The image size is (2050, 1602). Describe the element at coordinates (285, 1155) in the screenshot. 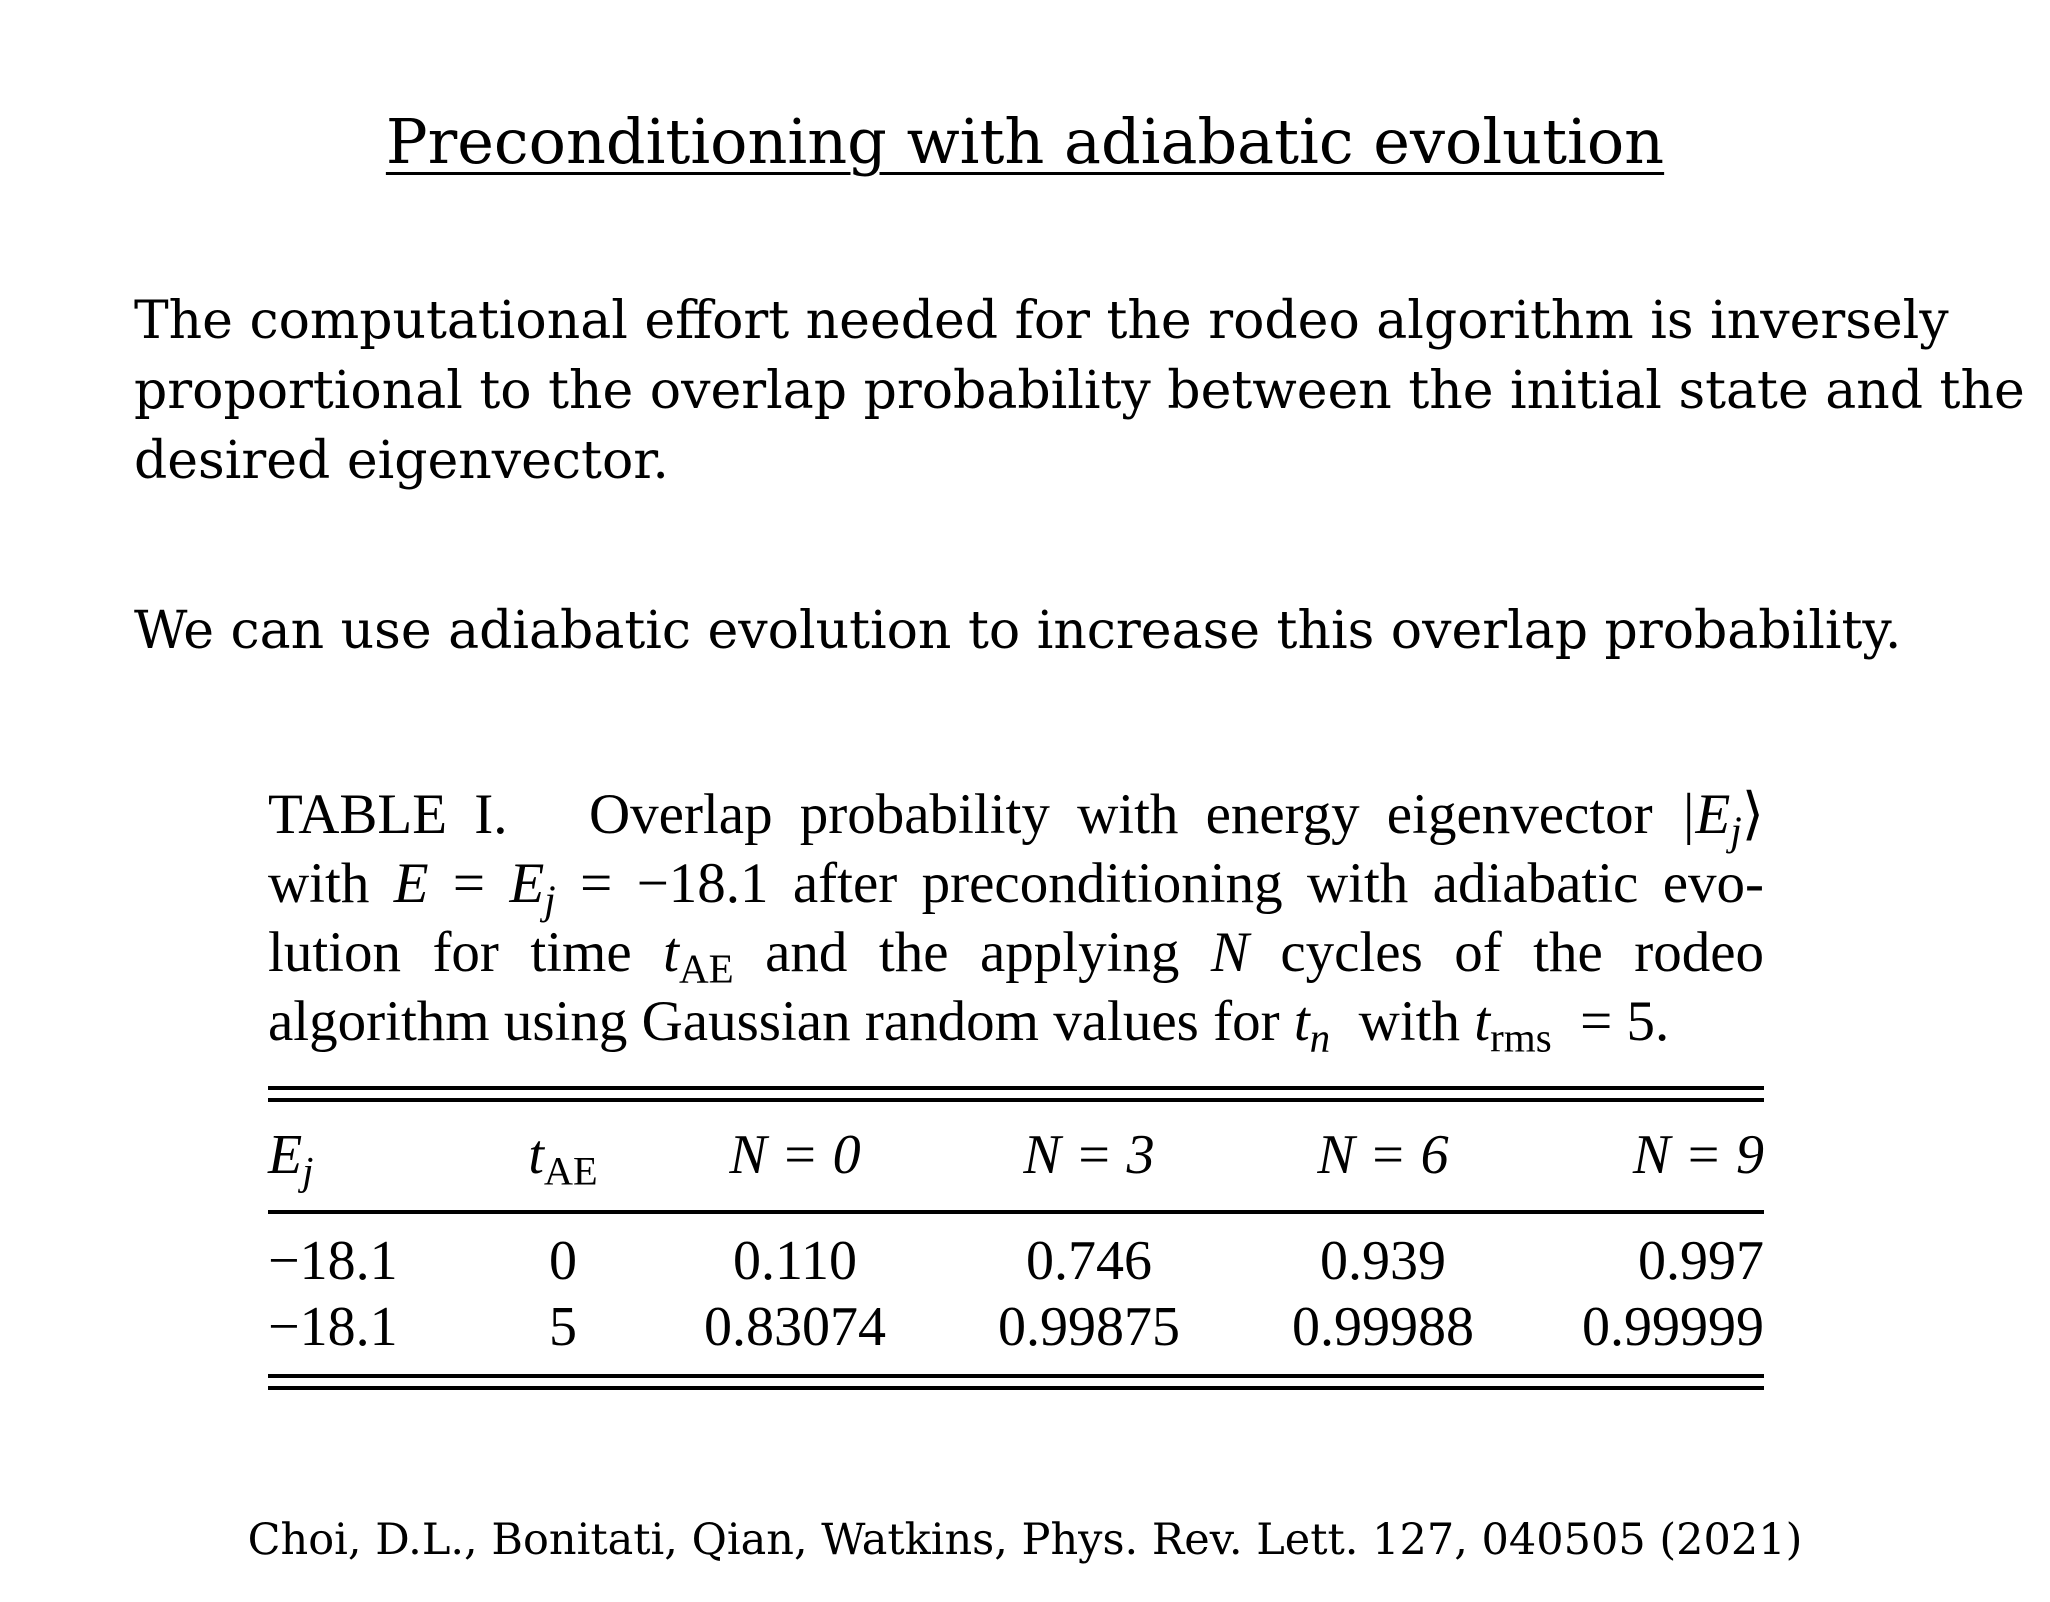

I see `header-main: E` at that location.